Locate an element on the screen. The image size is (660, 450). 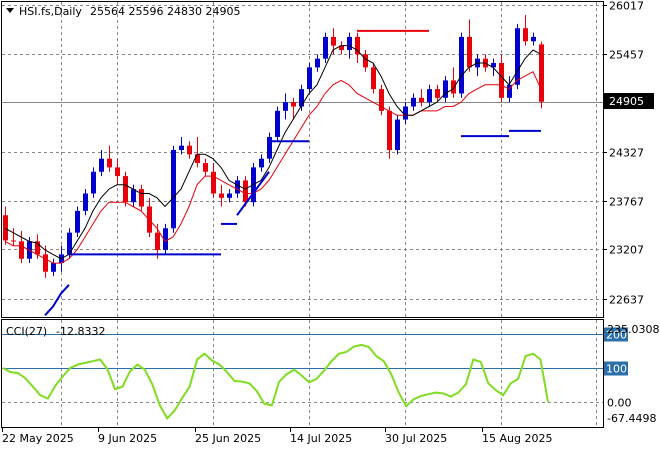
price-tick-label: 23767 is located at coordinates (626, 202).